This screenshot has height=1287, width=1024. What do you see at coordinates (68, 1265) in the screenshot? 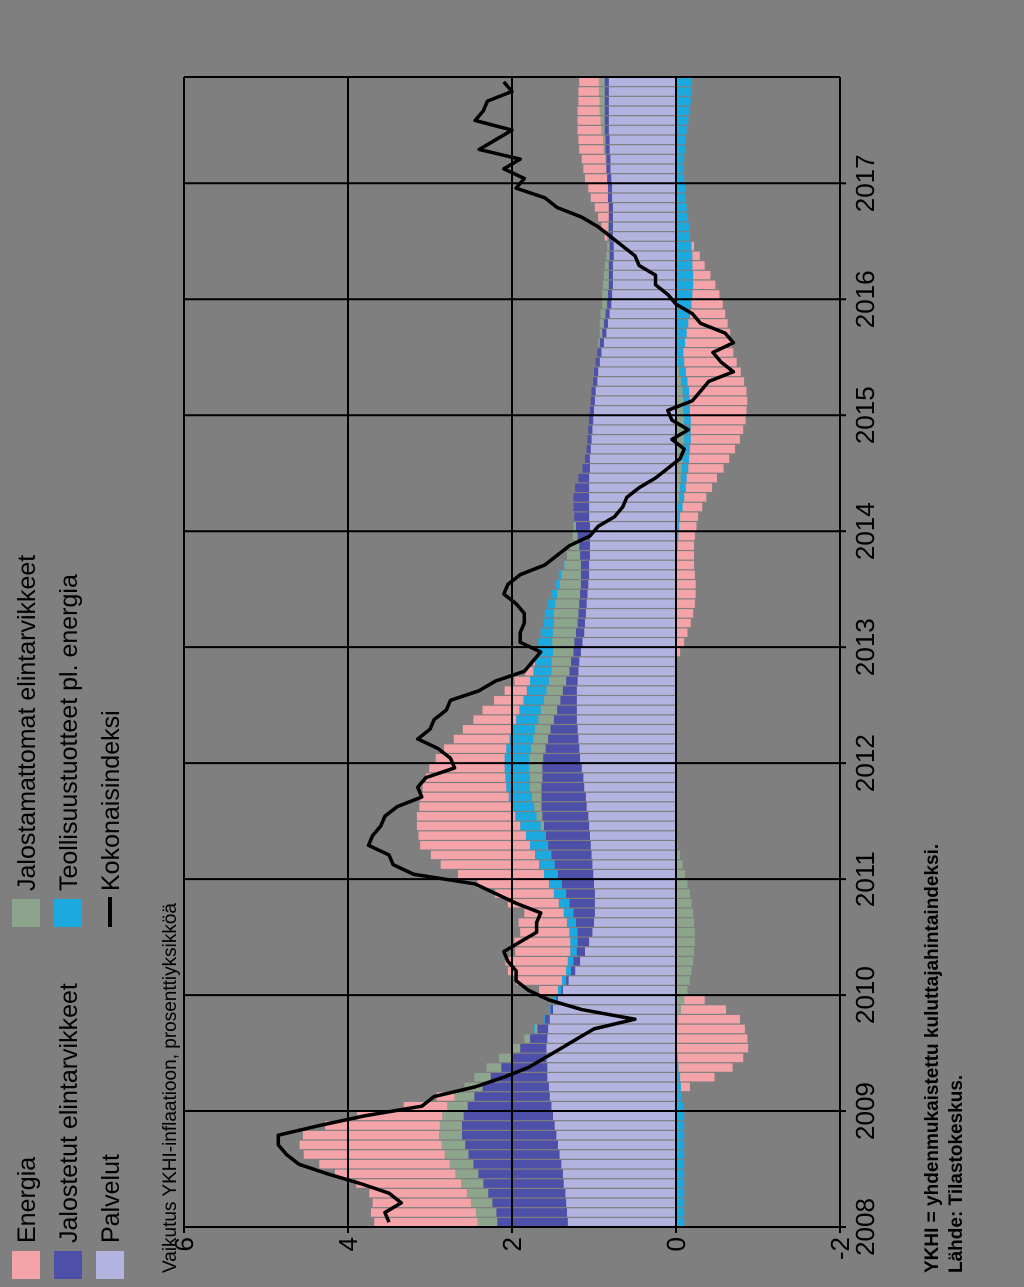
I see `legend-swatch-jalostetut` at bounding box center [68, 1265].